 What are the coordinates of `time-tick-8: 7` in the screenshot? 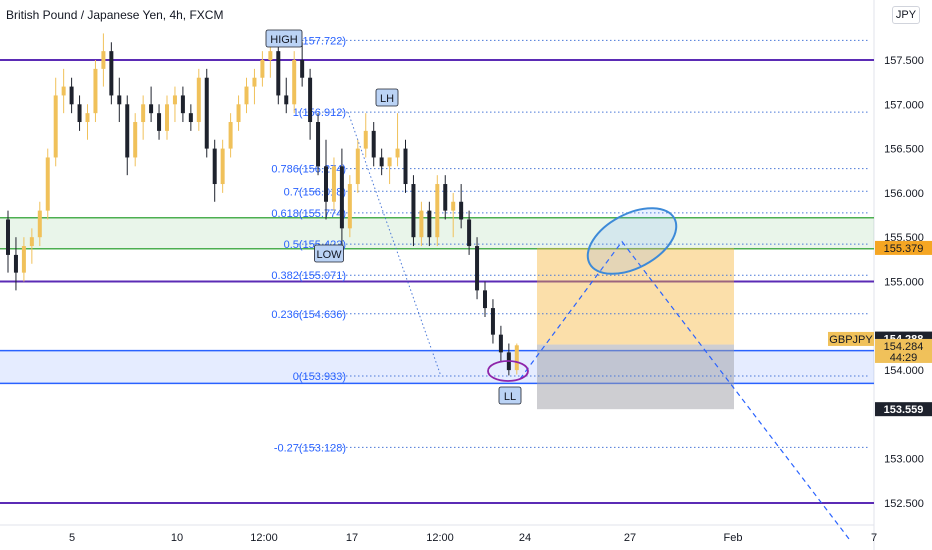 It's located at (874, 538).